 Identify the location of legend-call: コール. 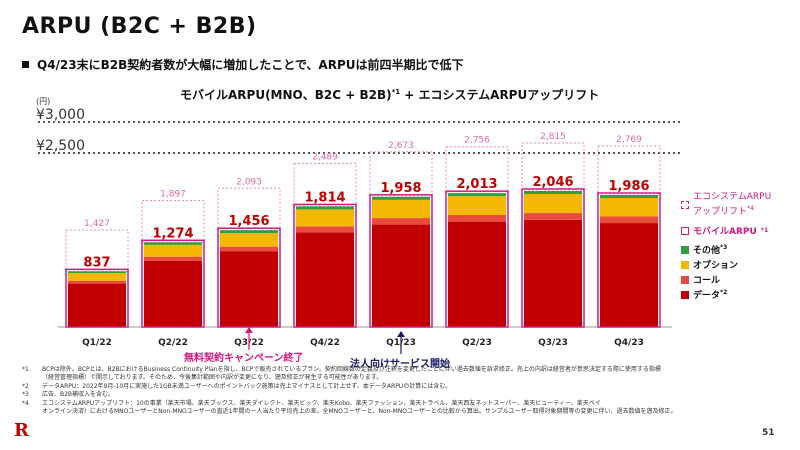
(726, 279).